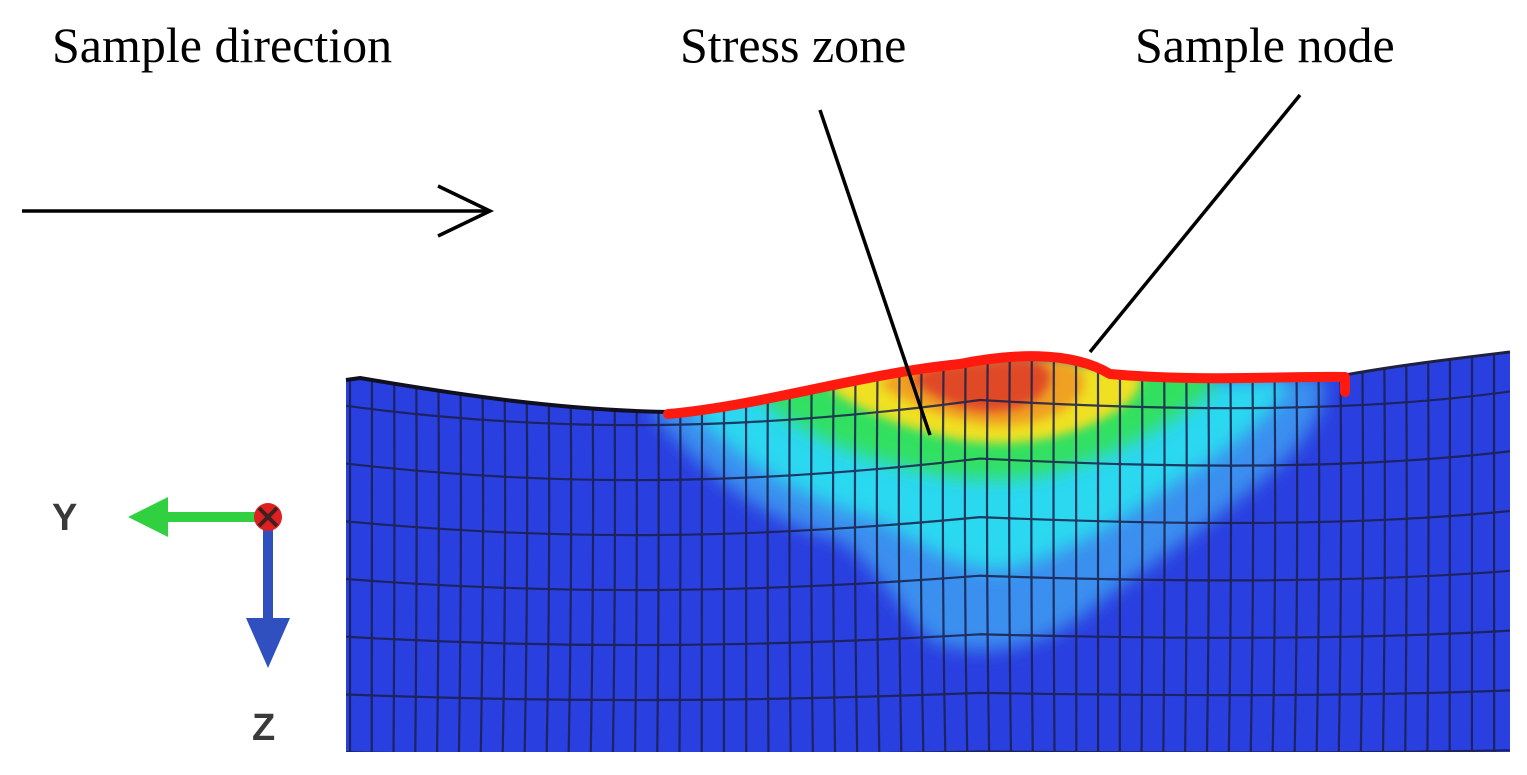  I want to click on sample-direction-label: Sample direction, so click(222, 45).